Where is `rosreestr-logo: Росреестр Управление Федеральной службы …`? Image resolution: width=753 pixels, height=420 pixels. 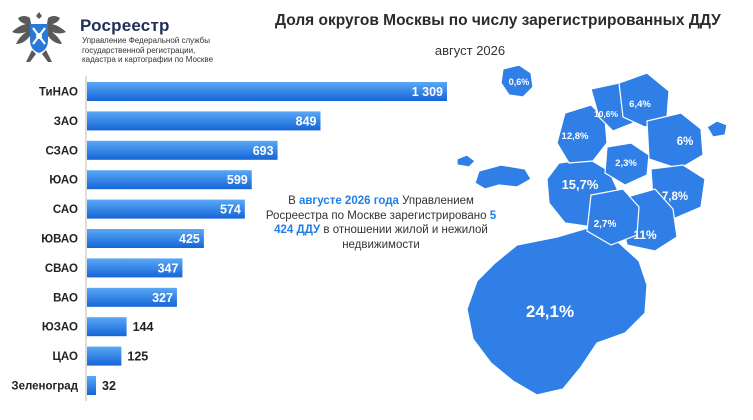 rosreestr-logo: Росреестр Управление Федеральной службы … is located at coordinates (133, 41).